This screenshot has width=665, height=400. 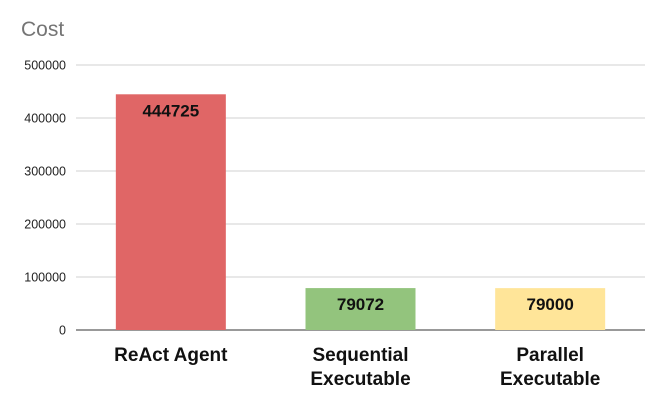 What do you see at coordinates (170, 110) in the screenshot?
I see `data-label: 444725` at bounding box center [170, 110].